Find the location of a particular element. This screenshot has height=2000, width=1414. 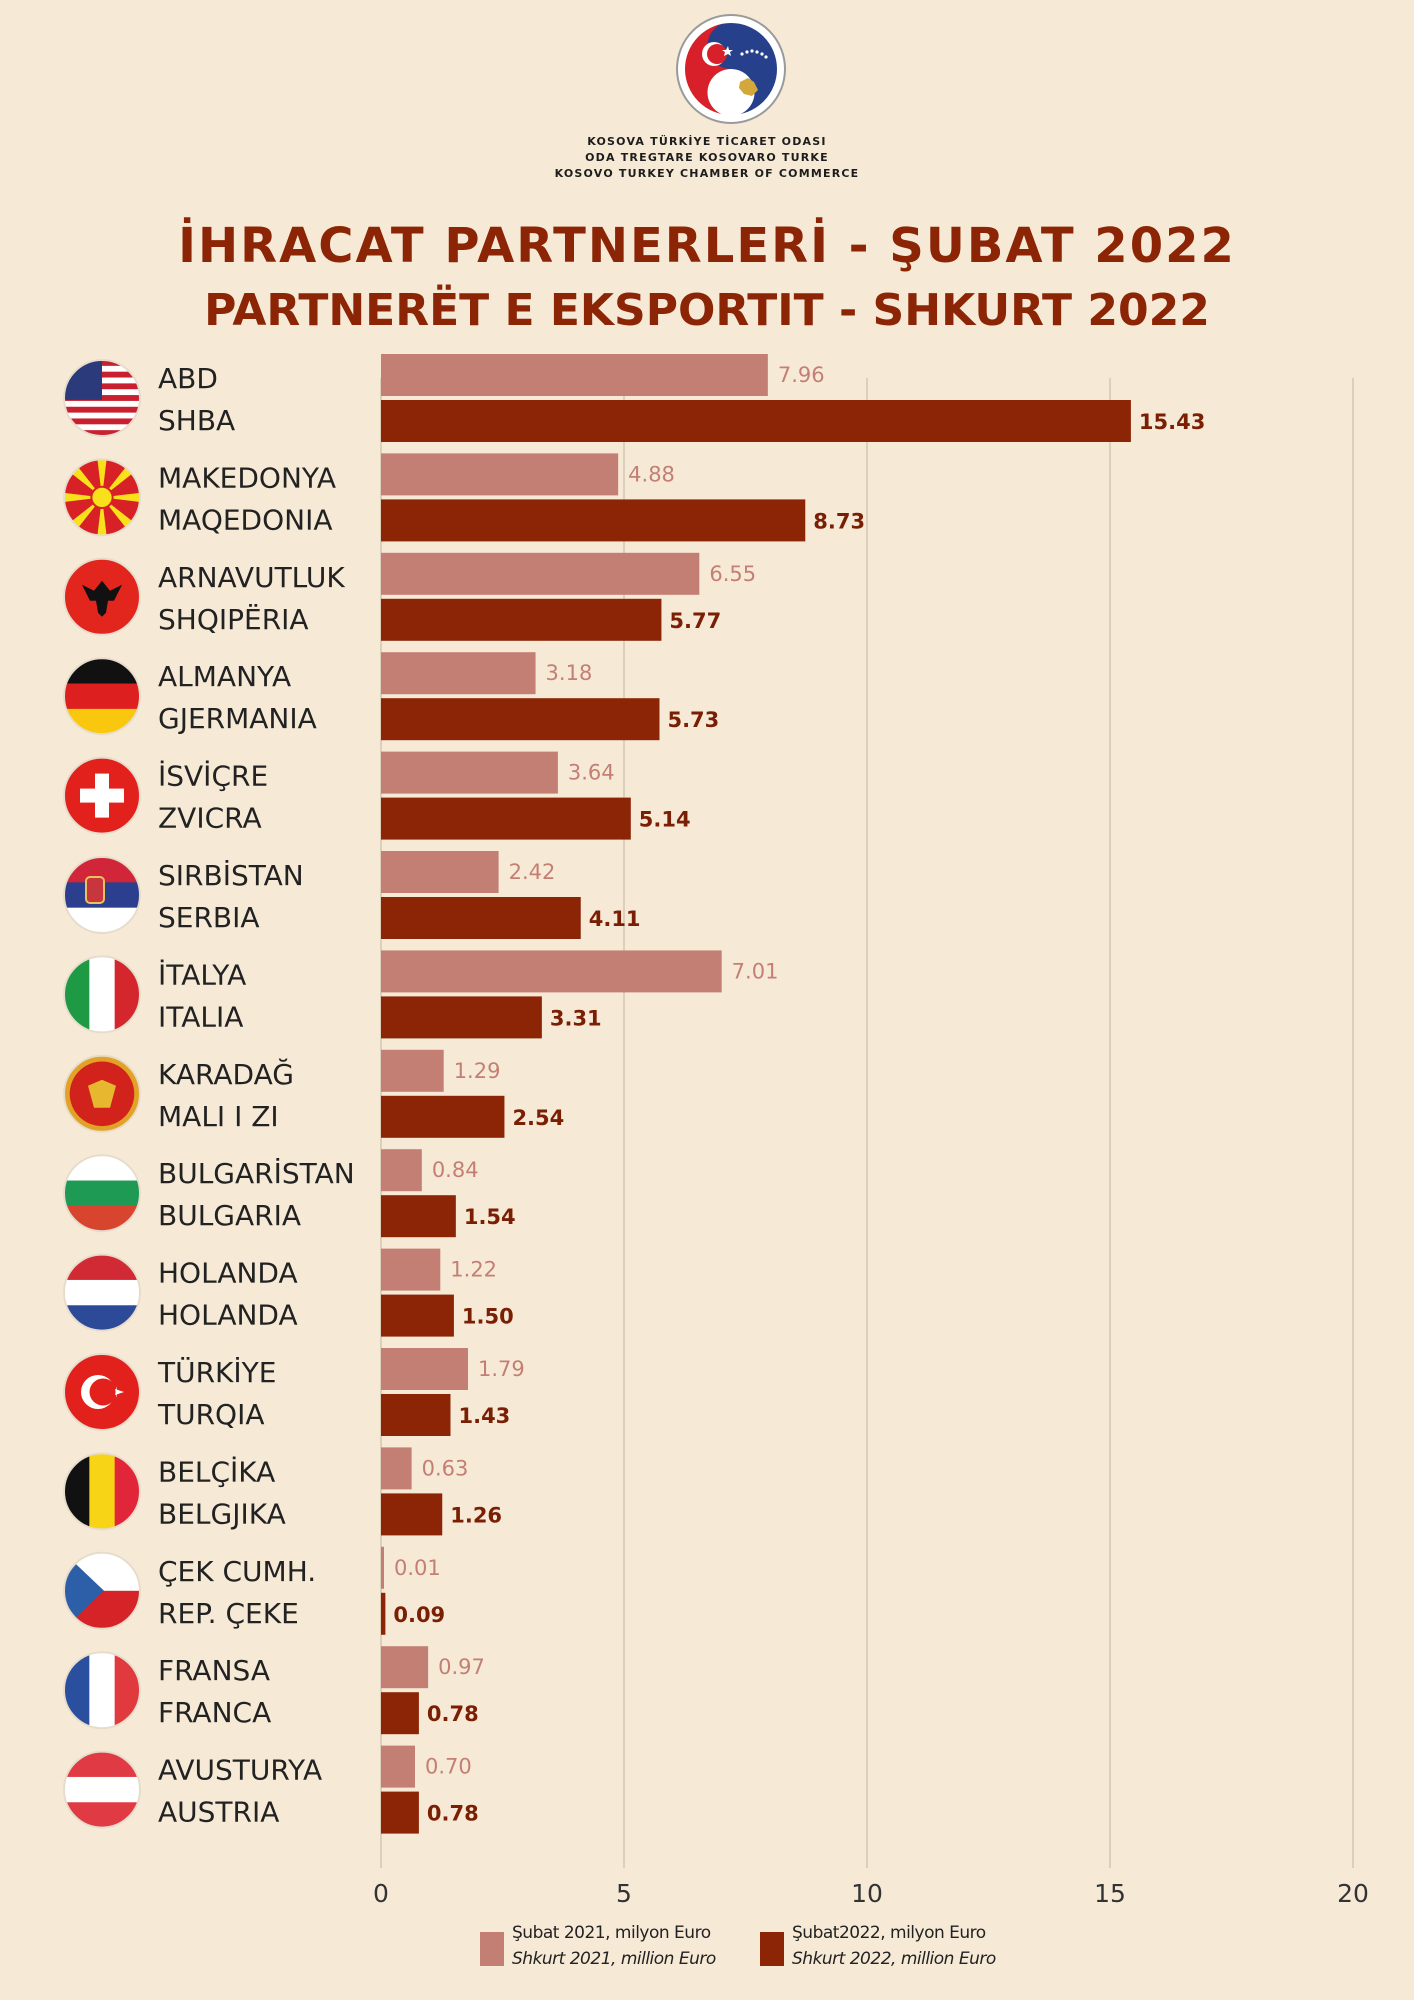

bar-label-2021: 3.18 is located at coordinates (569, 673).